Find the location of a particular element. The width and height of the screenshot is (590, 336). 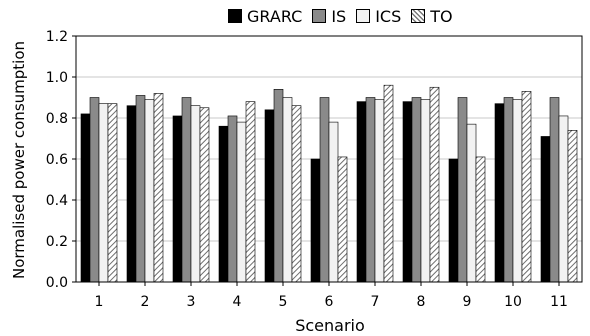

legend-swatch-is is located at coordinates (319, 16).